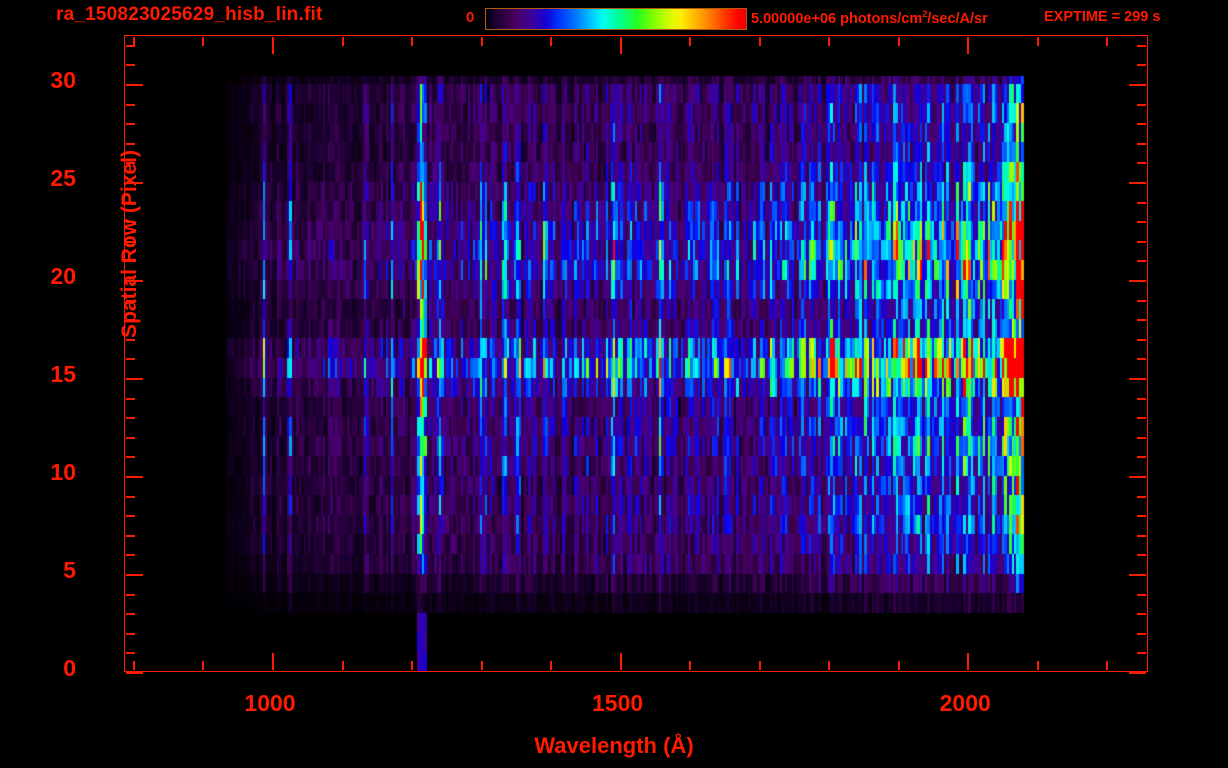 This screenshot has width=1228, height=768. What do you see at coordinates (614, 745) in the screenshot?
I see `x-axis-title: Wavelength (Å)` at bounding box center [614, 745].